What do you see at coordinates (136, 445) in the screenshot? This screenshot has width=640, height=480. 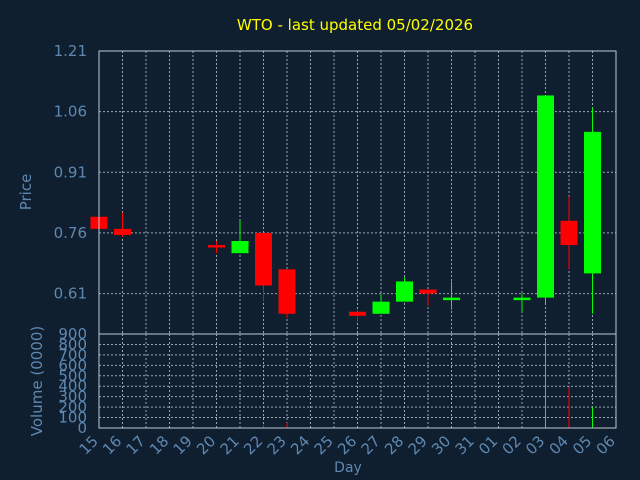 I see `x-tick-label: 17` at bounding box center [136, 445].